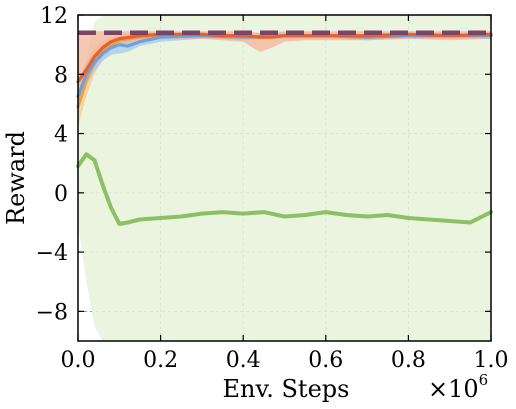  I want to click on y-tick-label: 12, so click(54, 16).